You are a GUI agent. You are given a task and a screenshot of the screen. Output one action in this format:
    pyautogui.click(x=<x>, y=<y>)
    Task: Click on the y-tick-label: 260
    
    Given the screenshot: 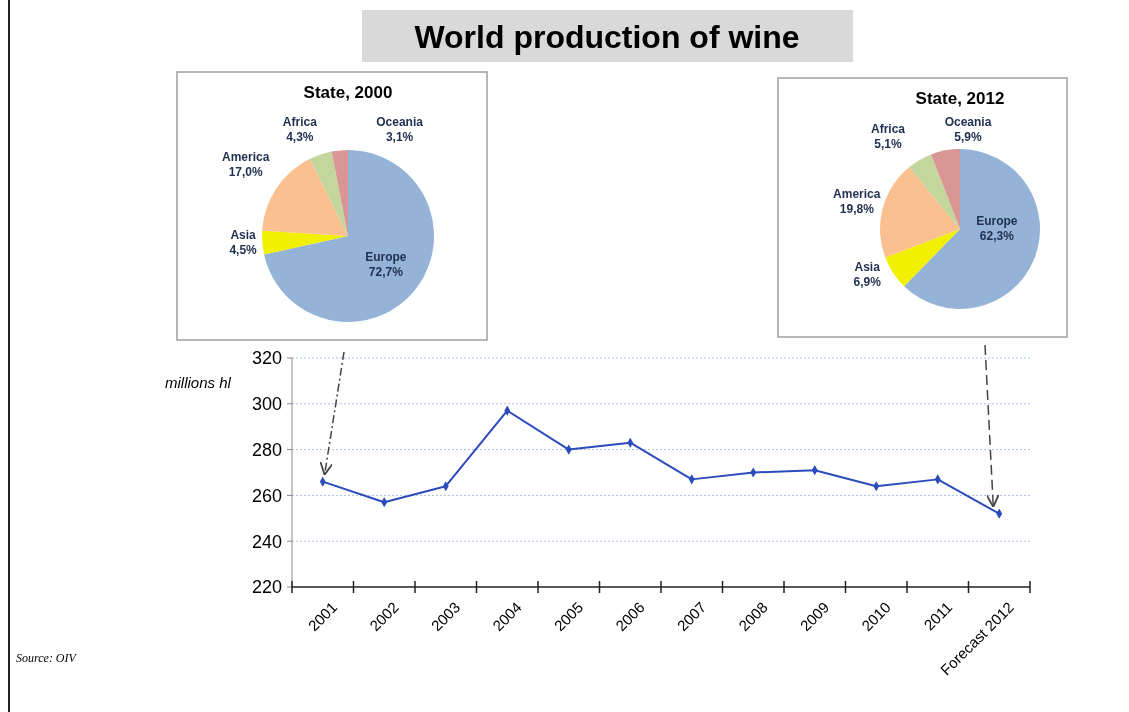 What is the action you would take?
    pyautogui.click(x=266, y=495)
    